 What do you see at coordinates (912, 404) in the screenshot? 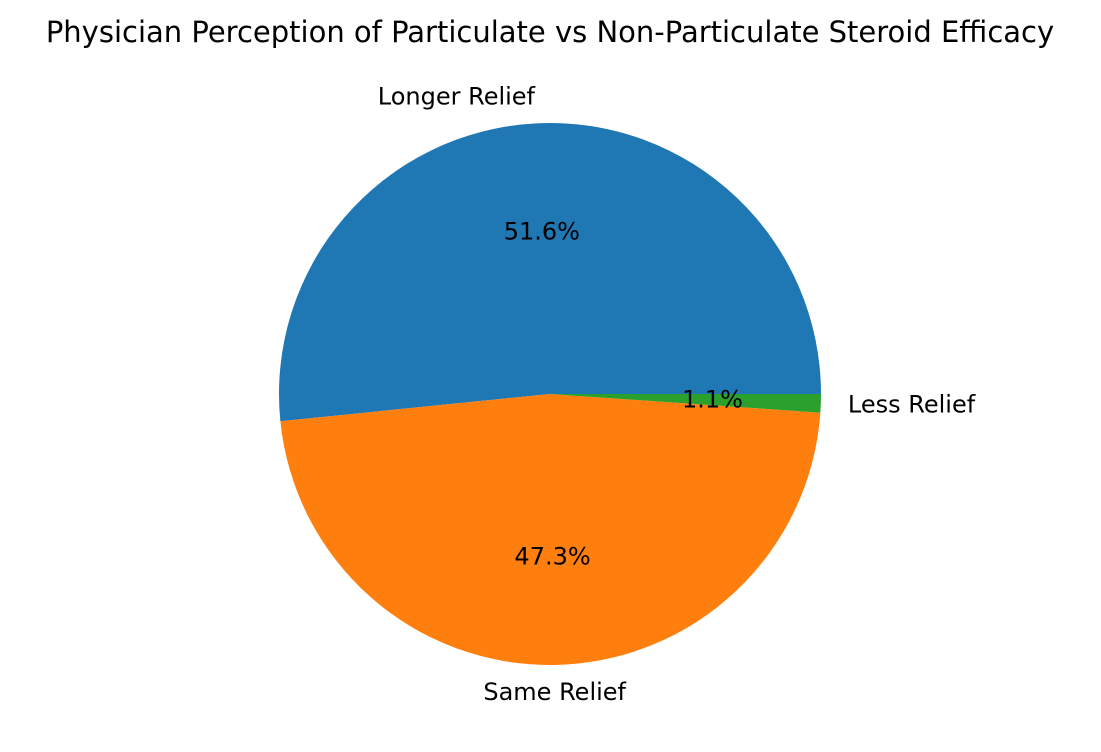
I see `slice-label-less-relief: Less Relief` at bounding box center [912, 404].